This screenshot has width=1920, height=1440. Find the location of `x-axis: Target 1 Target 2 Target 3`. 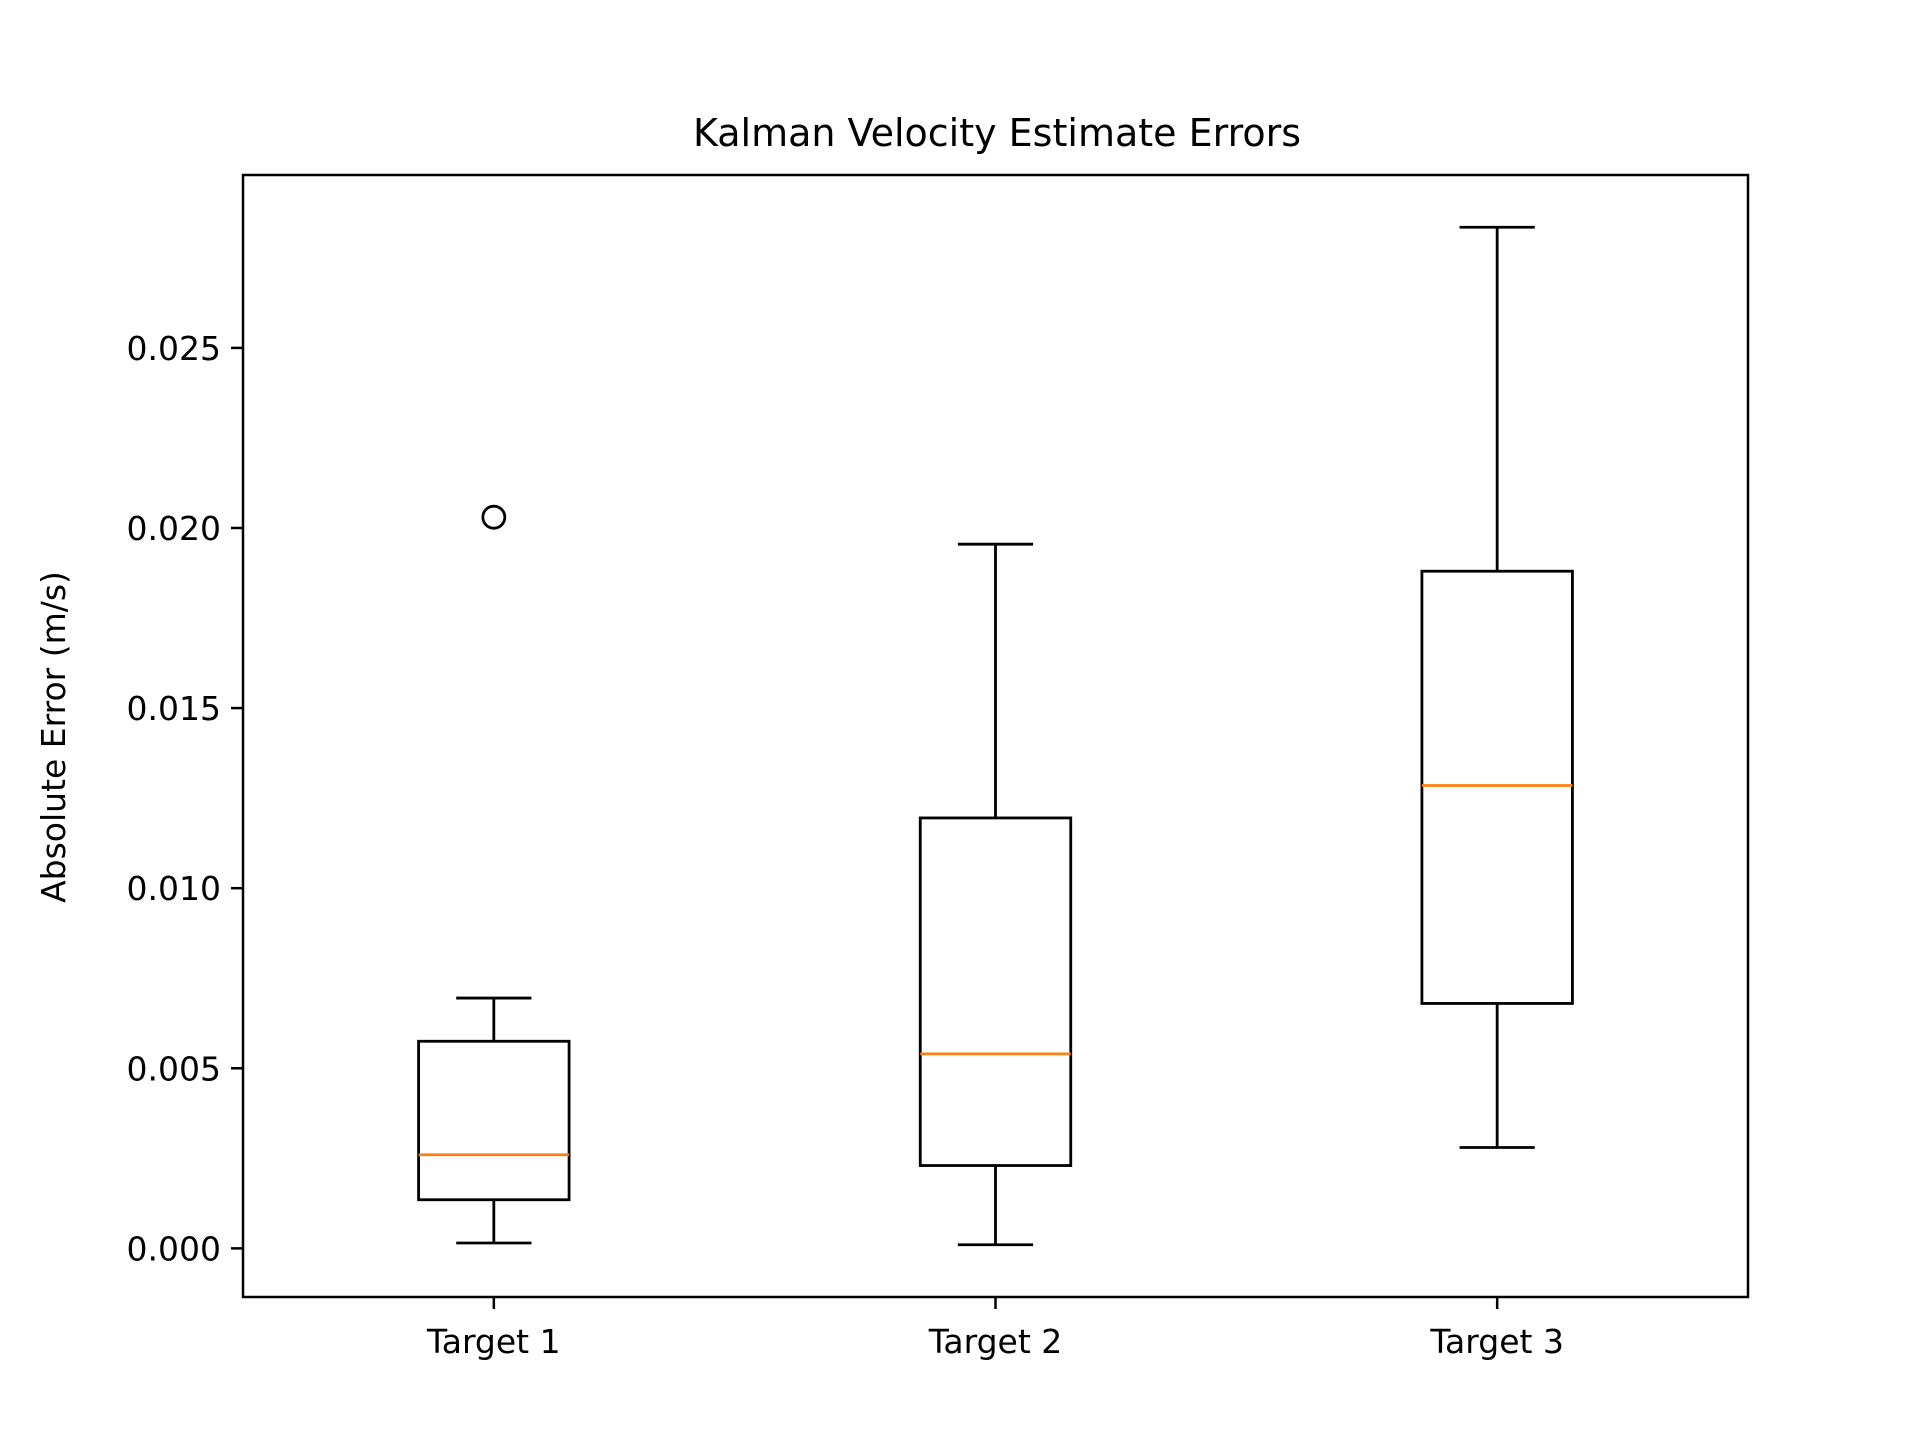

x-axis: Target 1 Target 2 Target 3 is located at coordinates (995, 1329).